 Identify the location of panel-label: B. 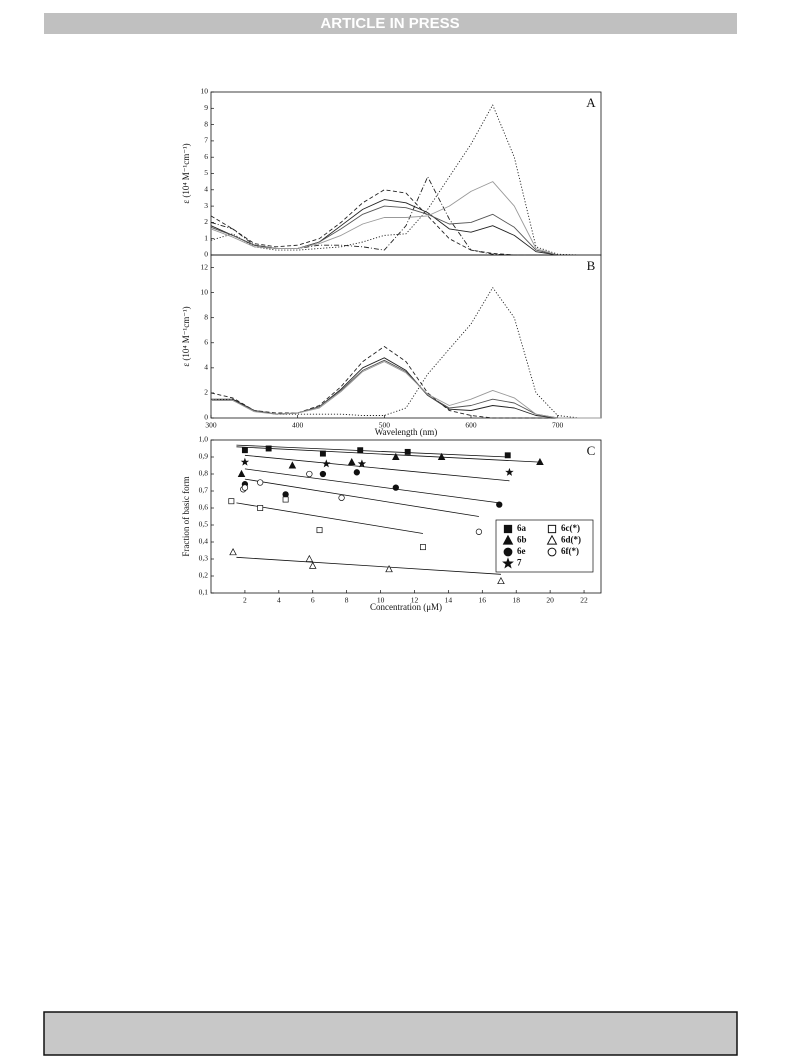
(591, 265).